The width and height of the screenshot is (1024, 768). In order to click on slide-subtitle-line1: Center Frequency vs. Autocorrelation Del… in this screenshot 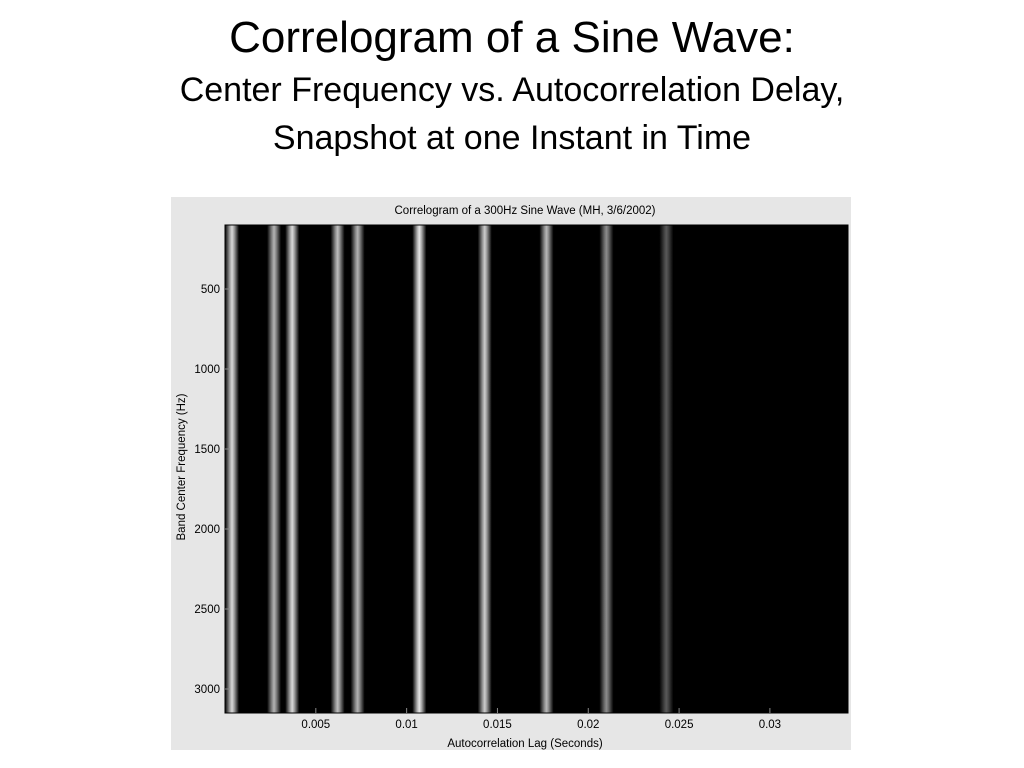, I will do `click(512, 90)`.